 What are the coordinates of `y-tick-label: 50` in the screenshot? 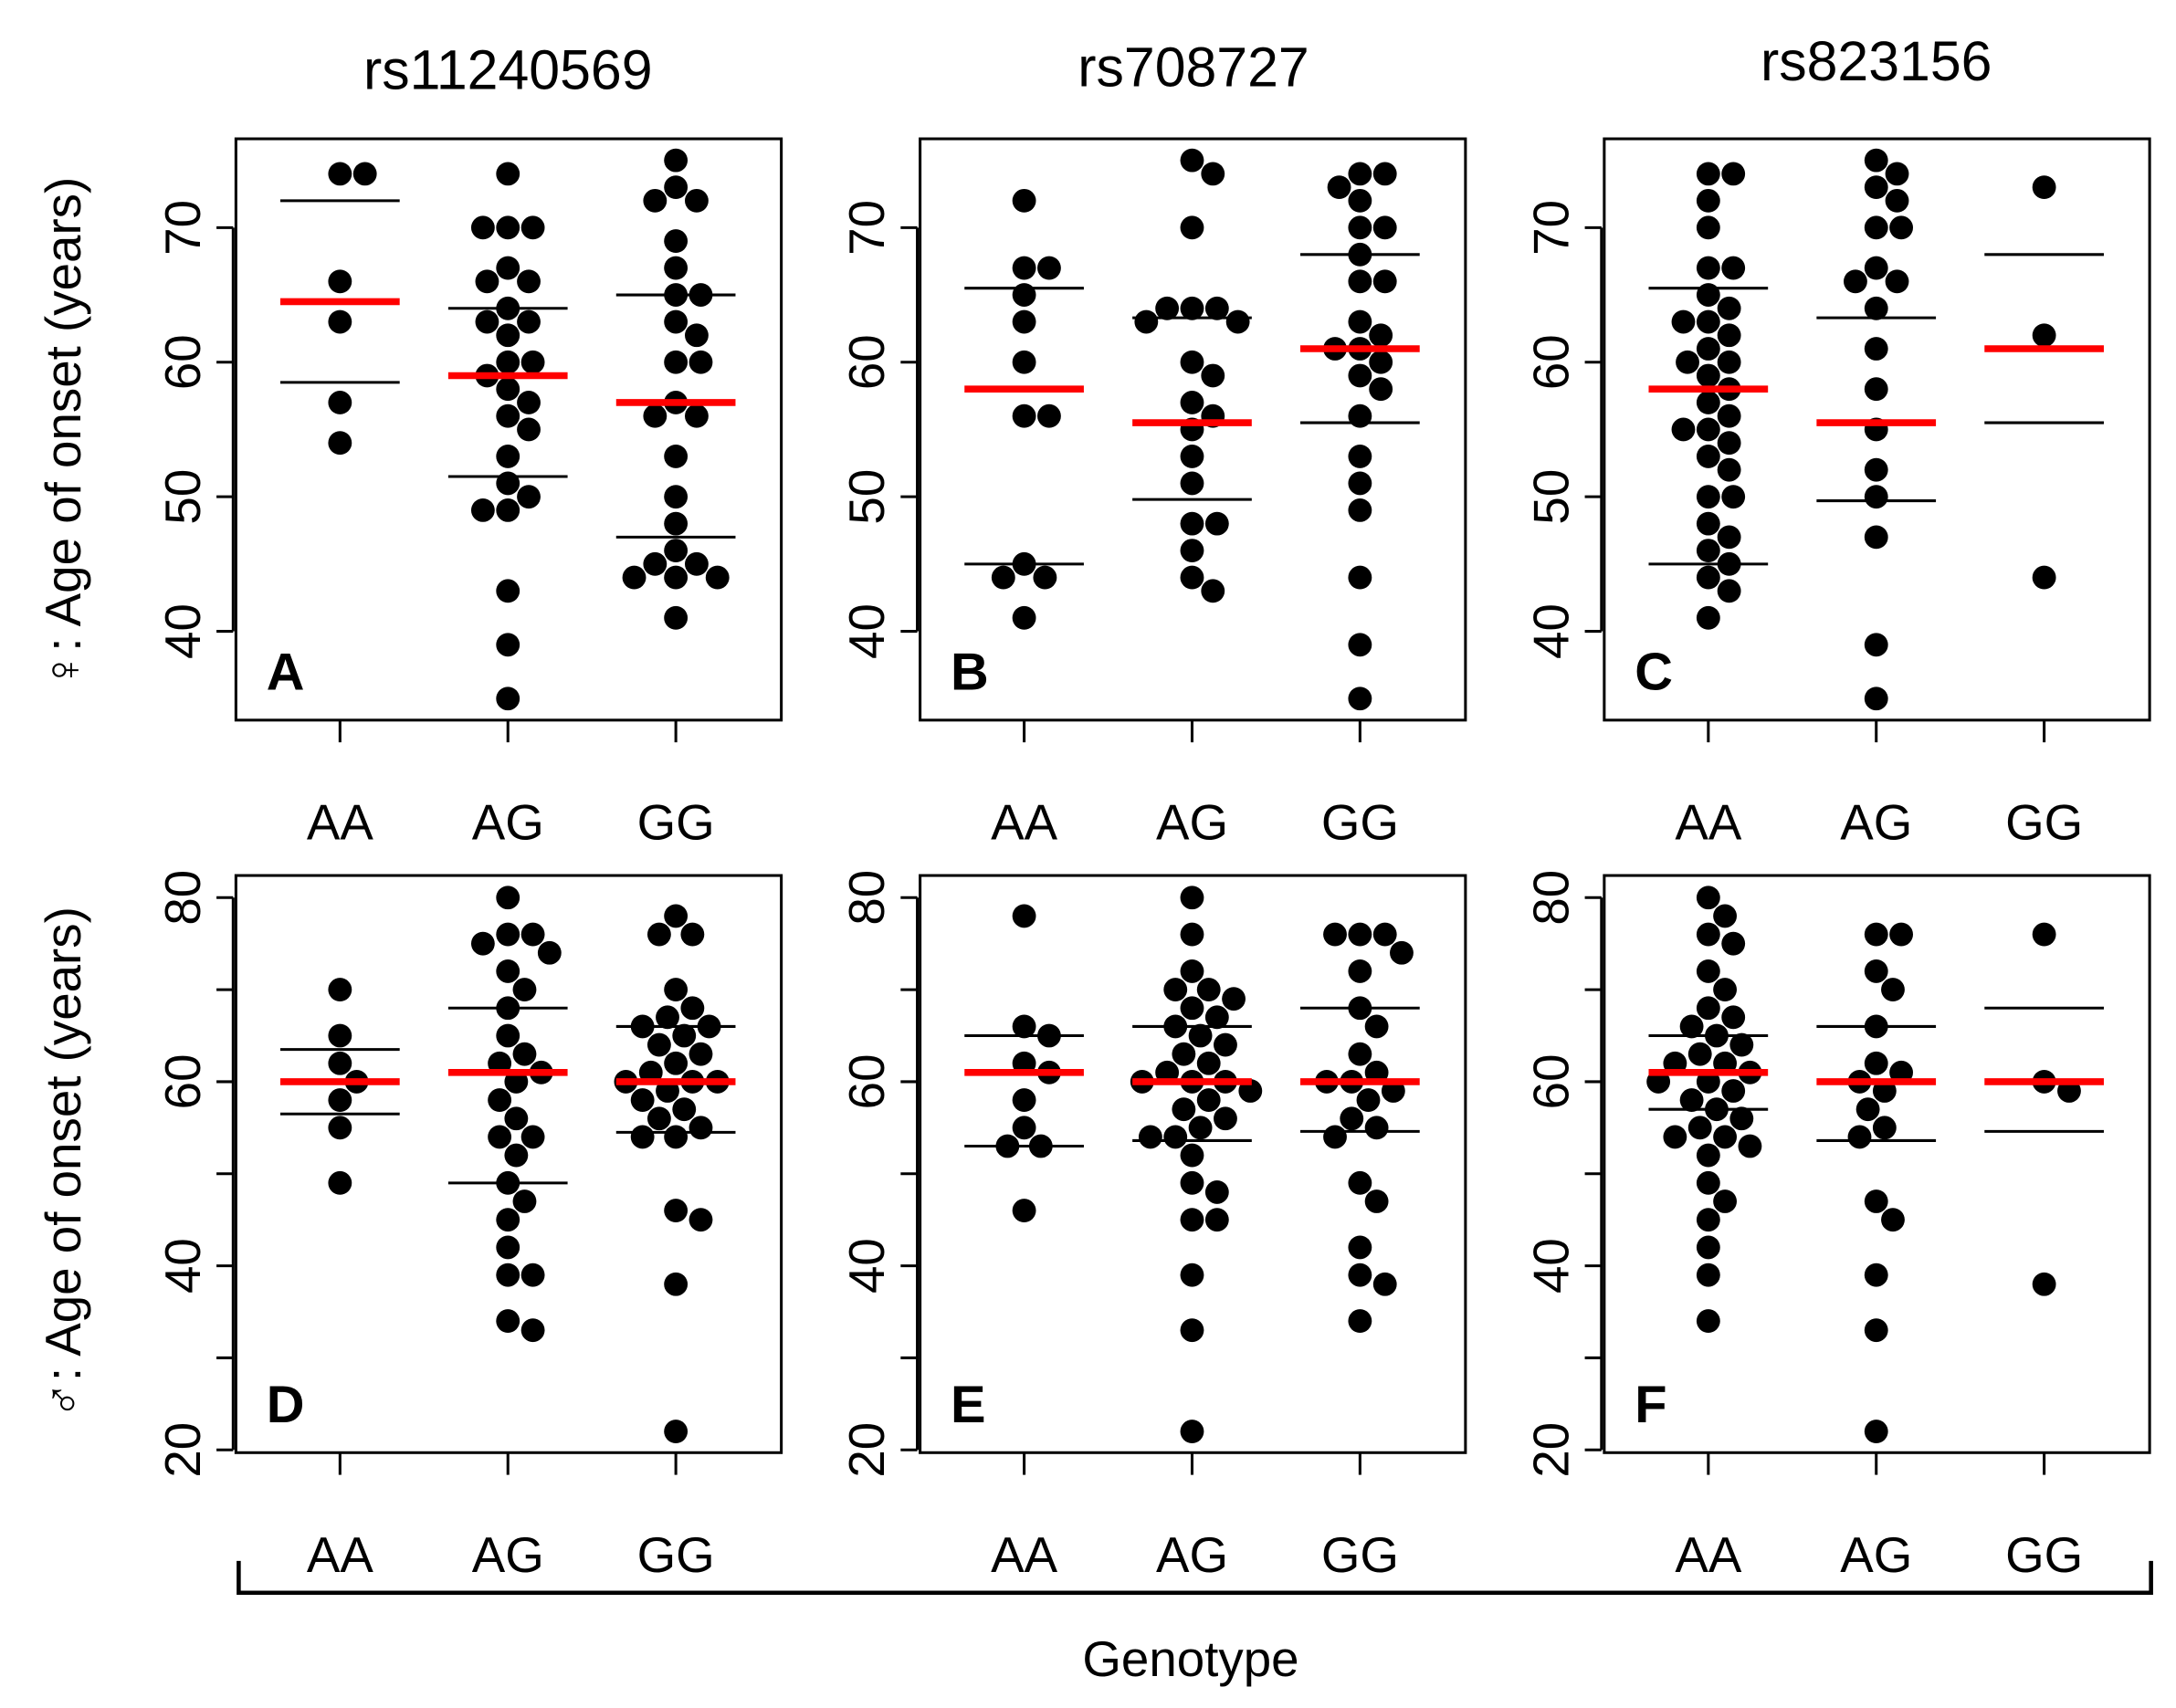 It's located at (183, 497).